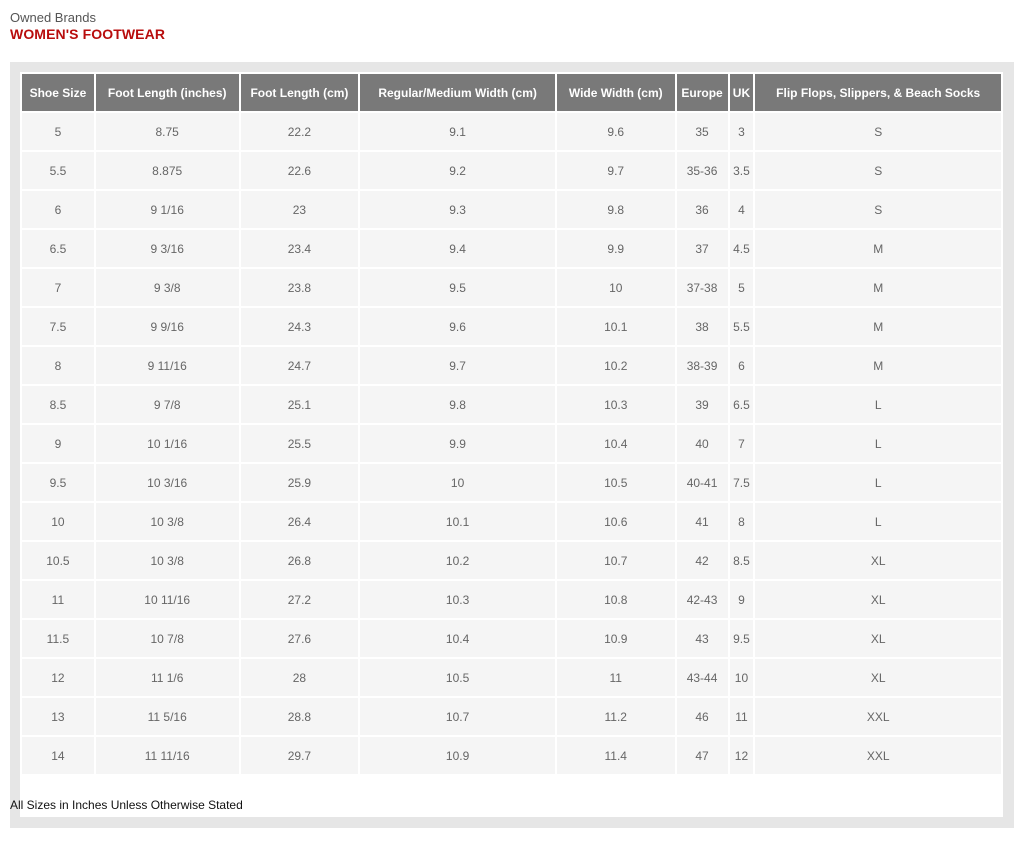 The width and height of the screenshot is (1024, 842). Describe the element at coordinates (878, 560) in the screenshot. I see `table-cell: XL` at that location.